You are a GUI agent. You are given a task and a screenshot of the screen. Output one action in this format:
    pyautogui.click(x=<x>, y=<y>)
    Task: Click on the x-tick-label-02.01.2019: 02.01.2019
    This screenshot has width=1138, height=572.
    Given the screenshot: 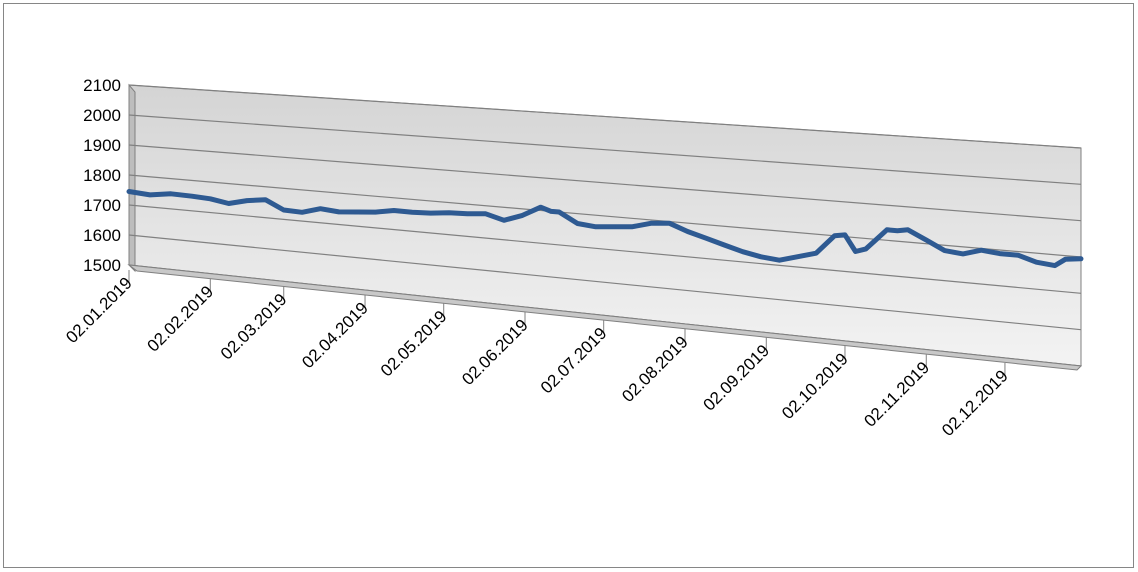 What is the action you would take?
    pyautogui.click(x=99, y=310)
    